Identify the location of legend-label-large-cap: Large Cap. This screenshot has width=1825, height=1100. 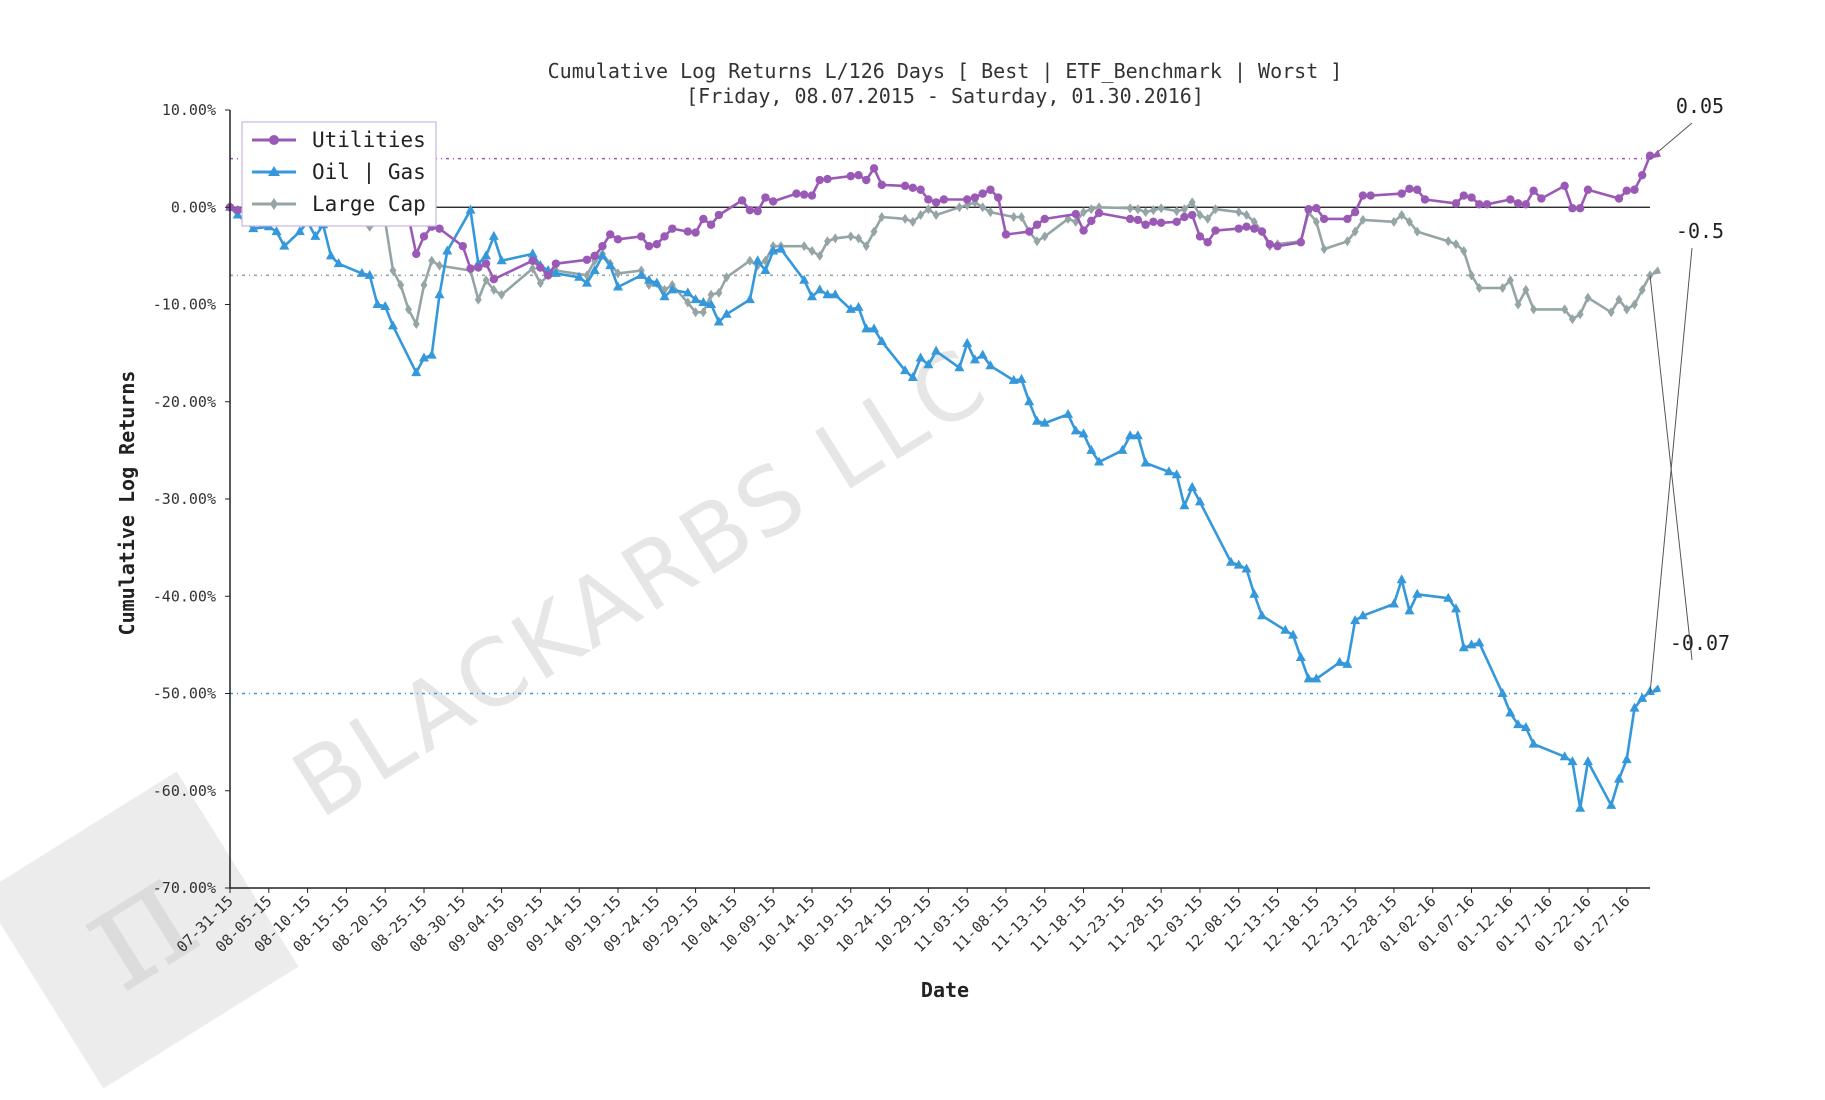
(369, 204).